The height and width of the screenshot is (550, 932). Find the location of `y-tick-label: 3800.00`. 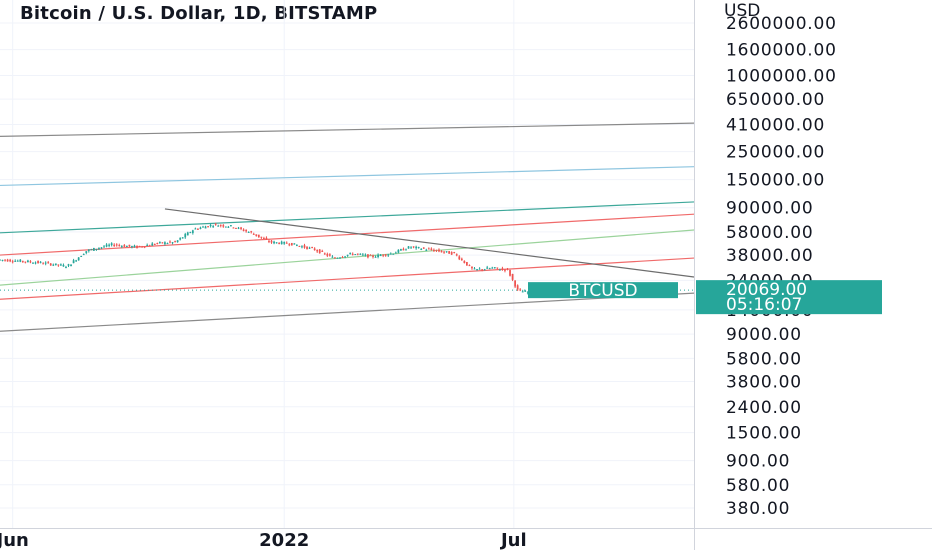

y-tick-label: 3800.00 is located at coordinates (764, 383).